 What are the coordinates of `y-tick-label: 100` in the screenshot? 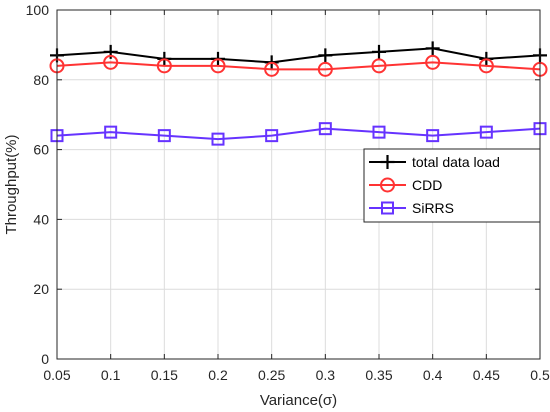 It's located at (38, 10).